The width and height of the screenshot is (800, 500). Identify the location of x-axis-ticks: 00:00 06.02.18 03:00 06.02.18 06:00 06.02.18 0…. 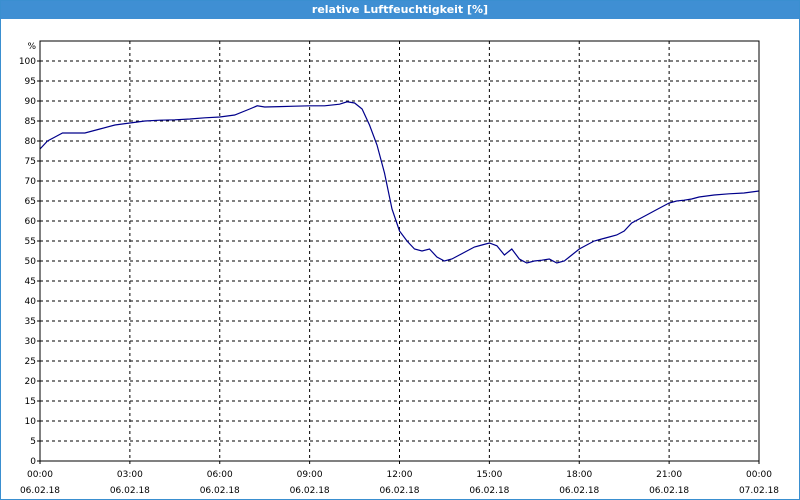
(399, 478).